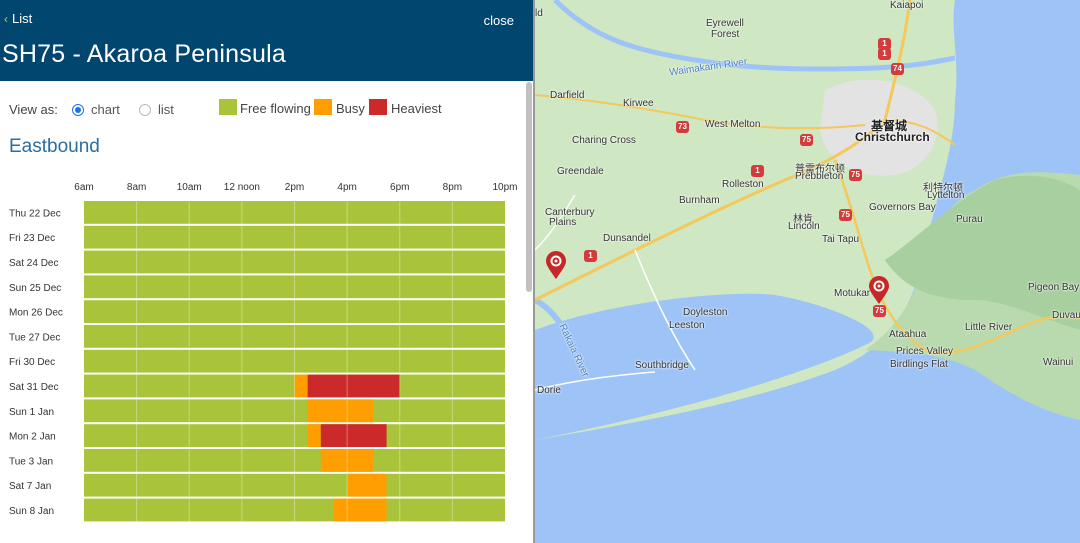  What do you see at coordinates (323, 107) in the screenshot?
I see `legend-swatch-busy` at bounding box center [323, 107].